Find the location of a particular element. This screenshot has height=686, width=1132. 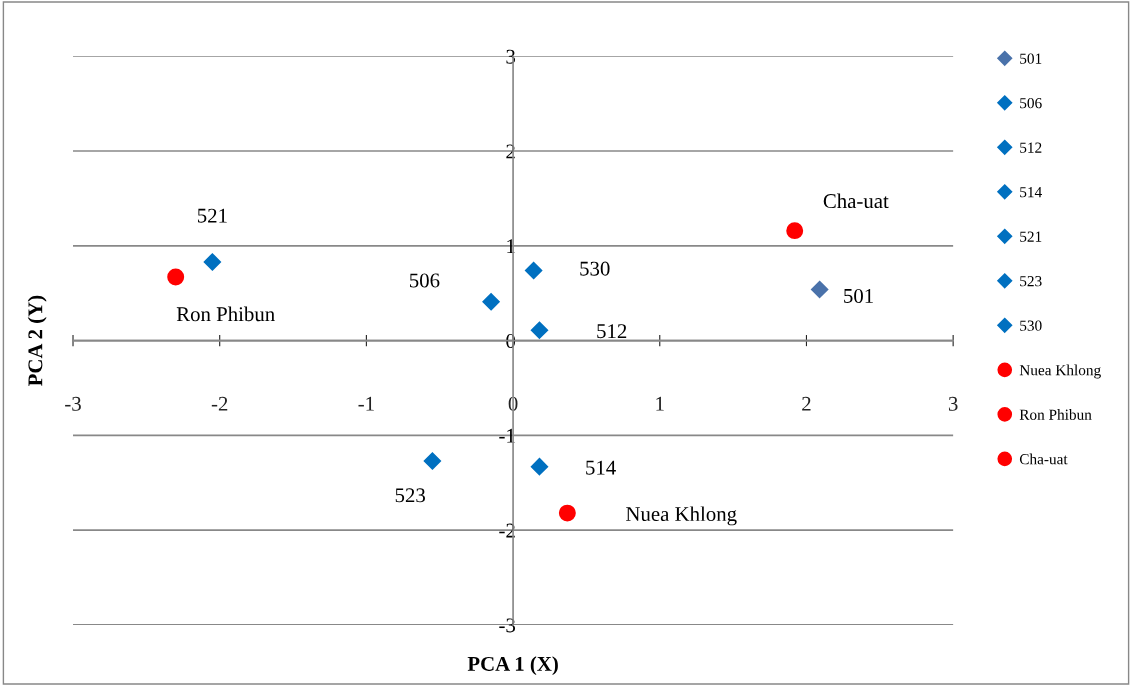

legend-label: Cha-uat is located at coordinates (1043, 459).